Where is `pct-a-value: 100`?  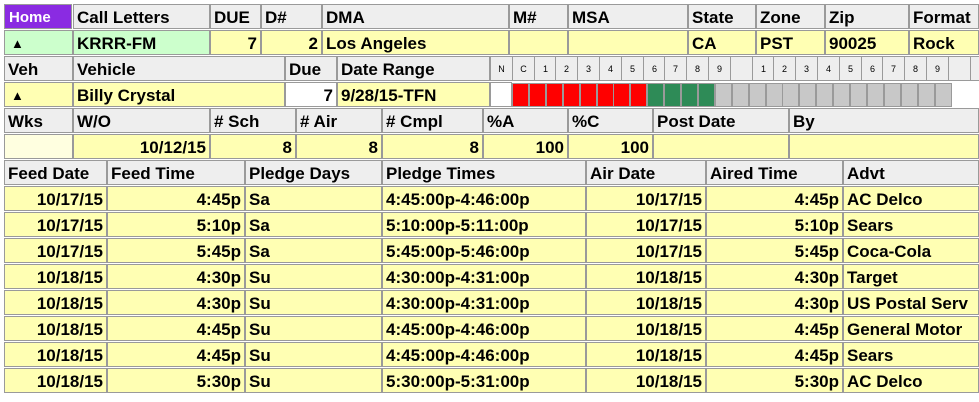 pct-a-value: 100 is located at coordinates (525, 146).